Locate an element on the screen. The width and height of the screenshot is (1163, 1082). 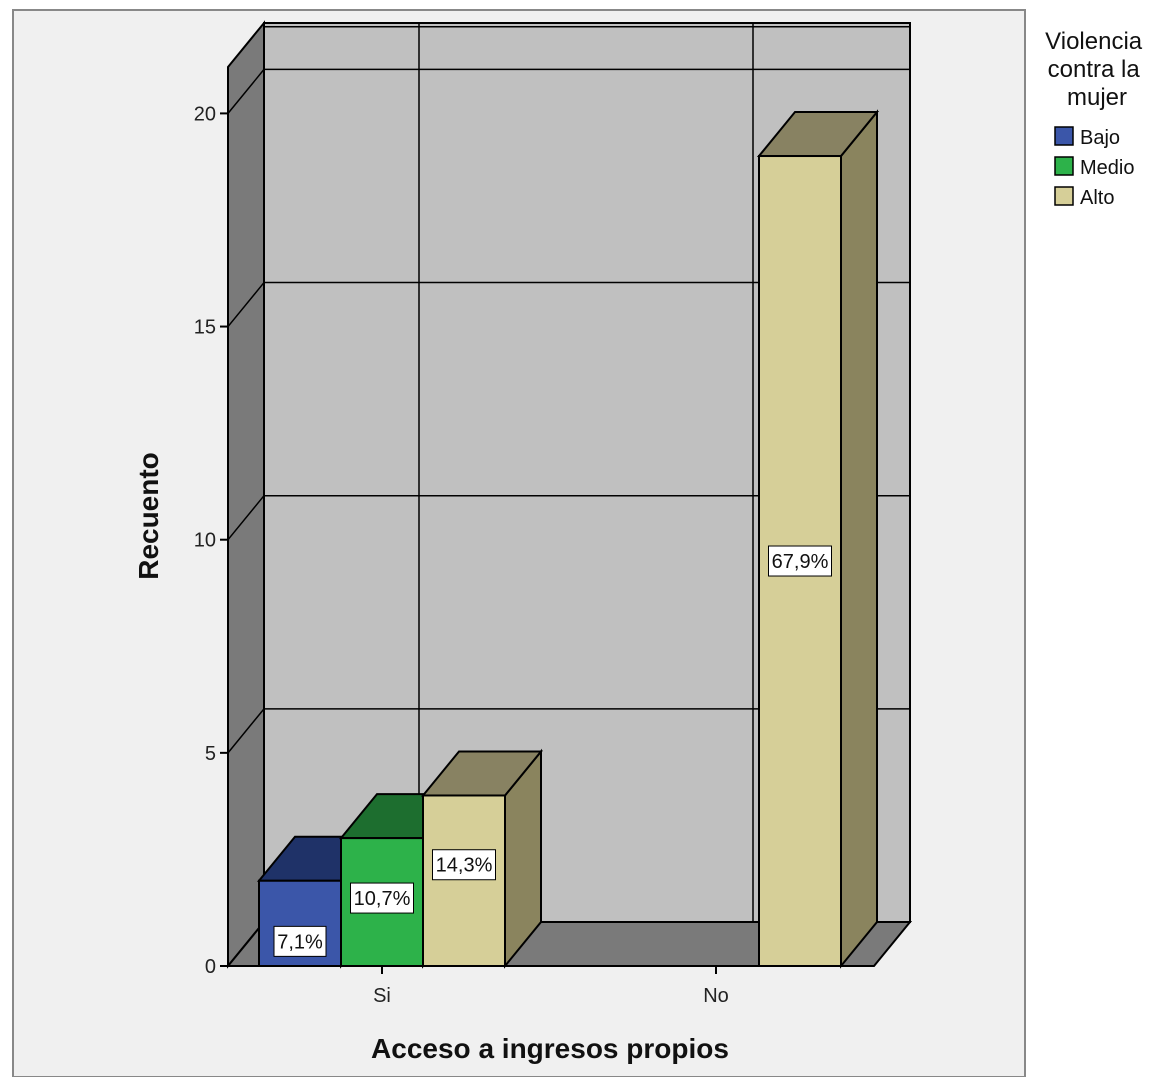
legend-label: Bajo is located at coordinates (1100, 138).